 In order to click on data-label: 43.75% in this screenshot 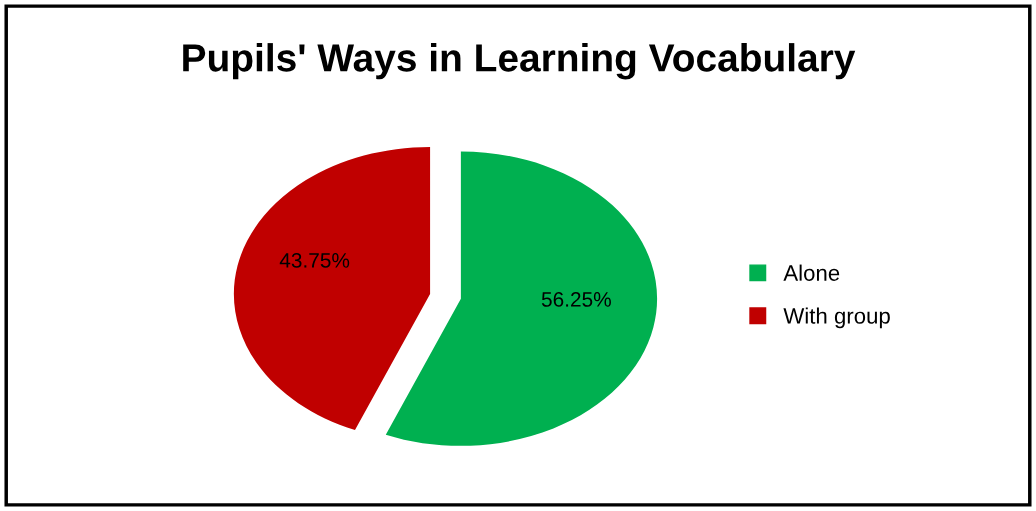, I will do `click(314, 260)`.